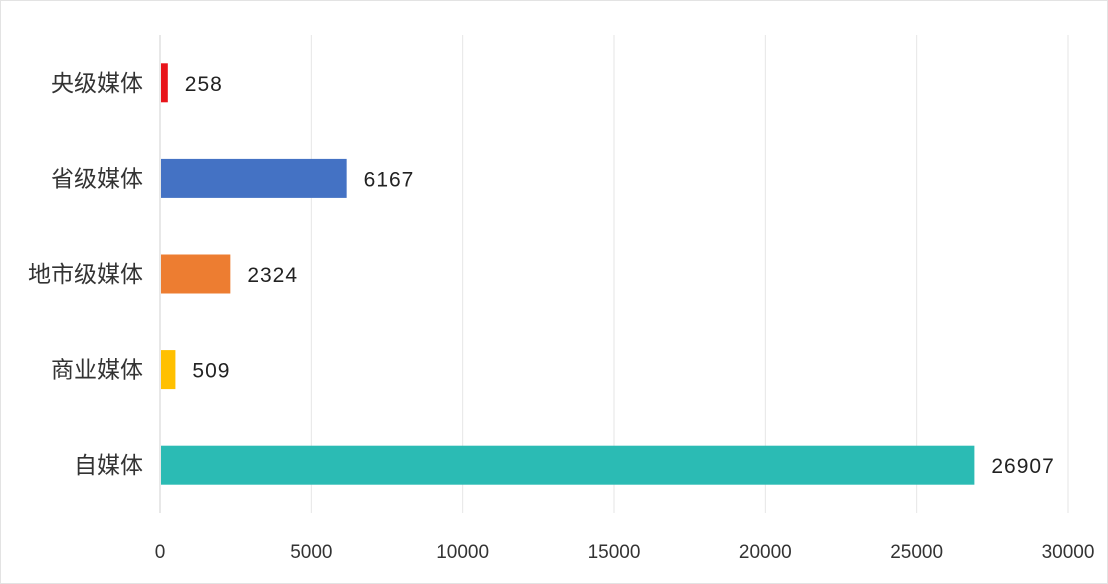 The height and width of the screenshot is (584, 1108). I want to click on category-label: 省级媒体, so click(97, 179).